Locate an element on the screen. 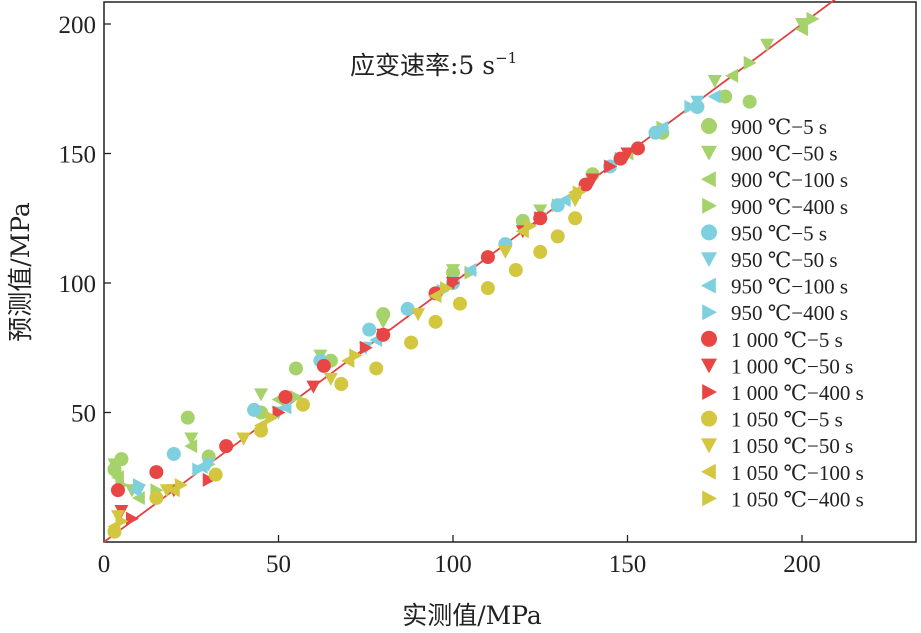  annotation-superscript: −1 is located at coordinates (506, 58).